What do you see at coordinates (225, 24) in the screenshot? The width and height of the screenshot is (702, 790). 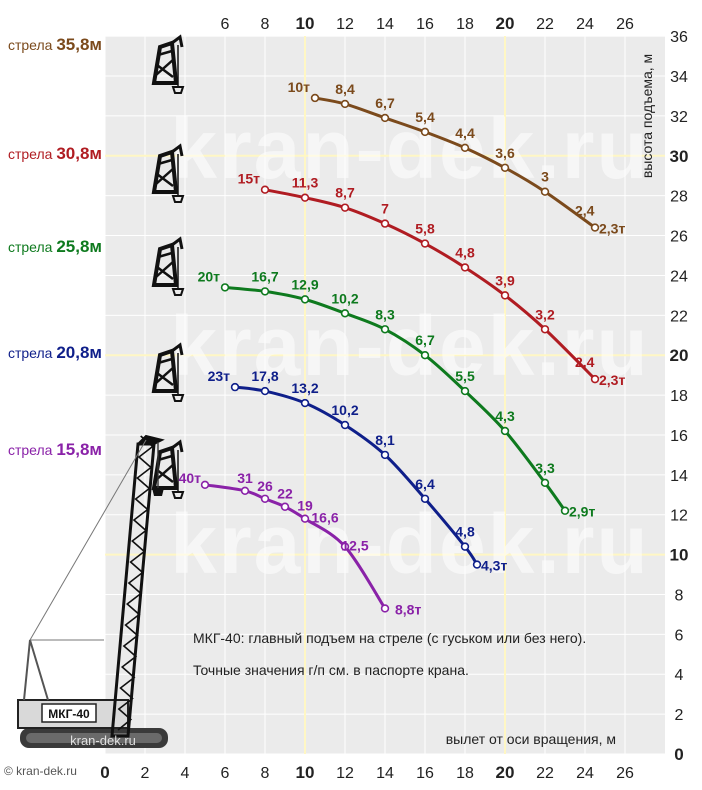 I see `x-tick-label-top: 6` at bounding box center [225, 24].